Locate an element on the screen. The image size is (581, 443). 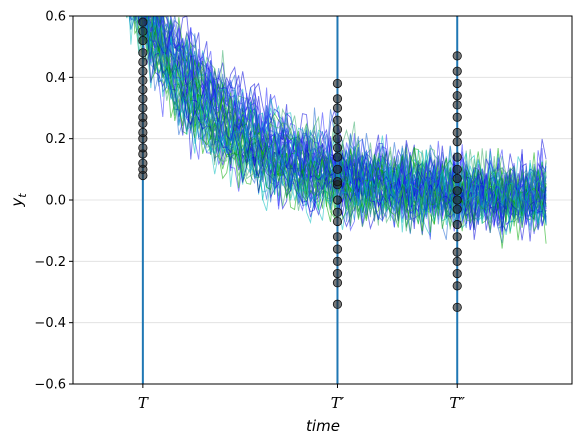
x-tick-label: T″ is located at coordinates (457, 403).